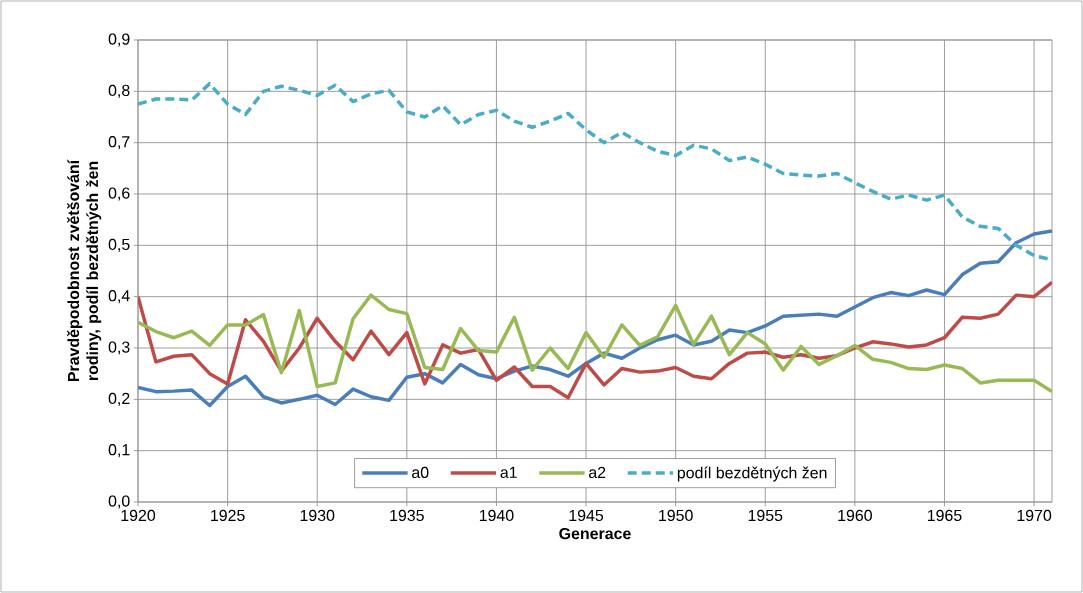 The image size is (1083, 593). What do you see at coordinates (317, 515) in the screenshot?
I see `x-tick-label: 1930` at bounding box center [317, 515].